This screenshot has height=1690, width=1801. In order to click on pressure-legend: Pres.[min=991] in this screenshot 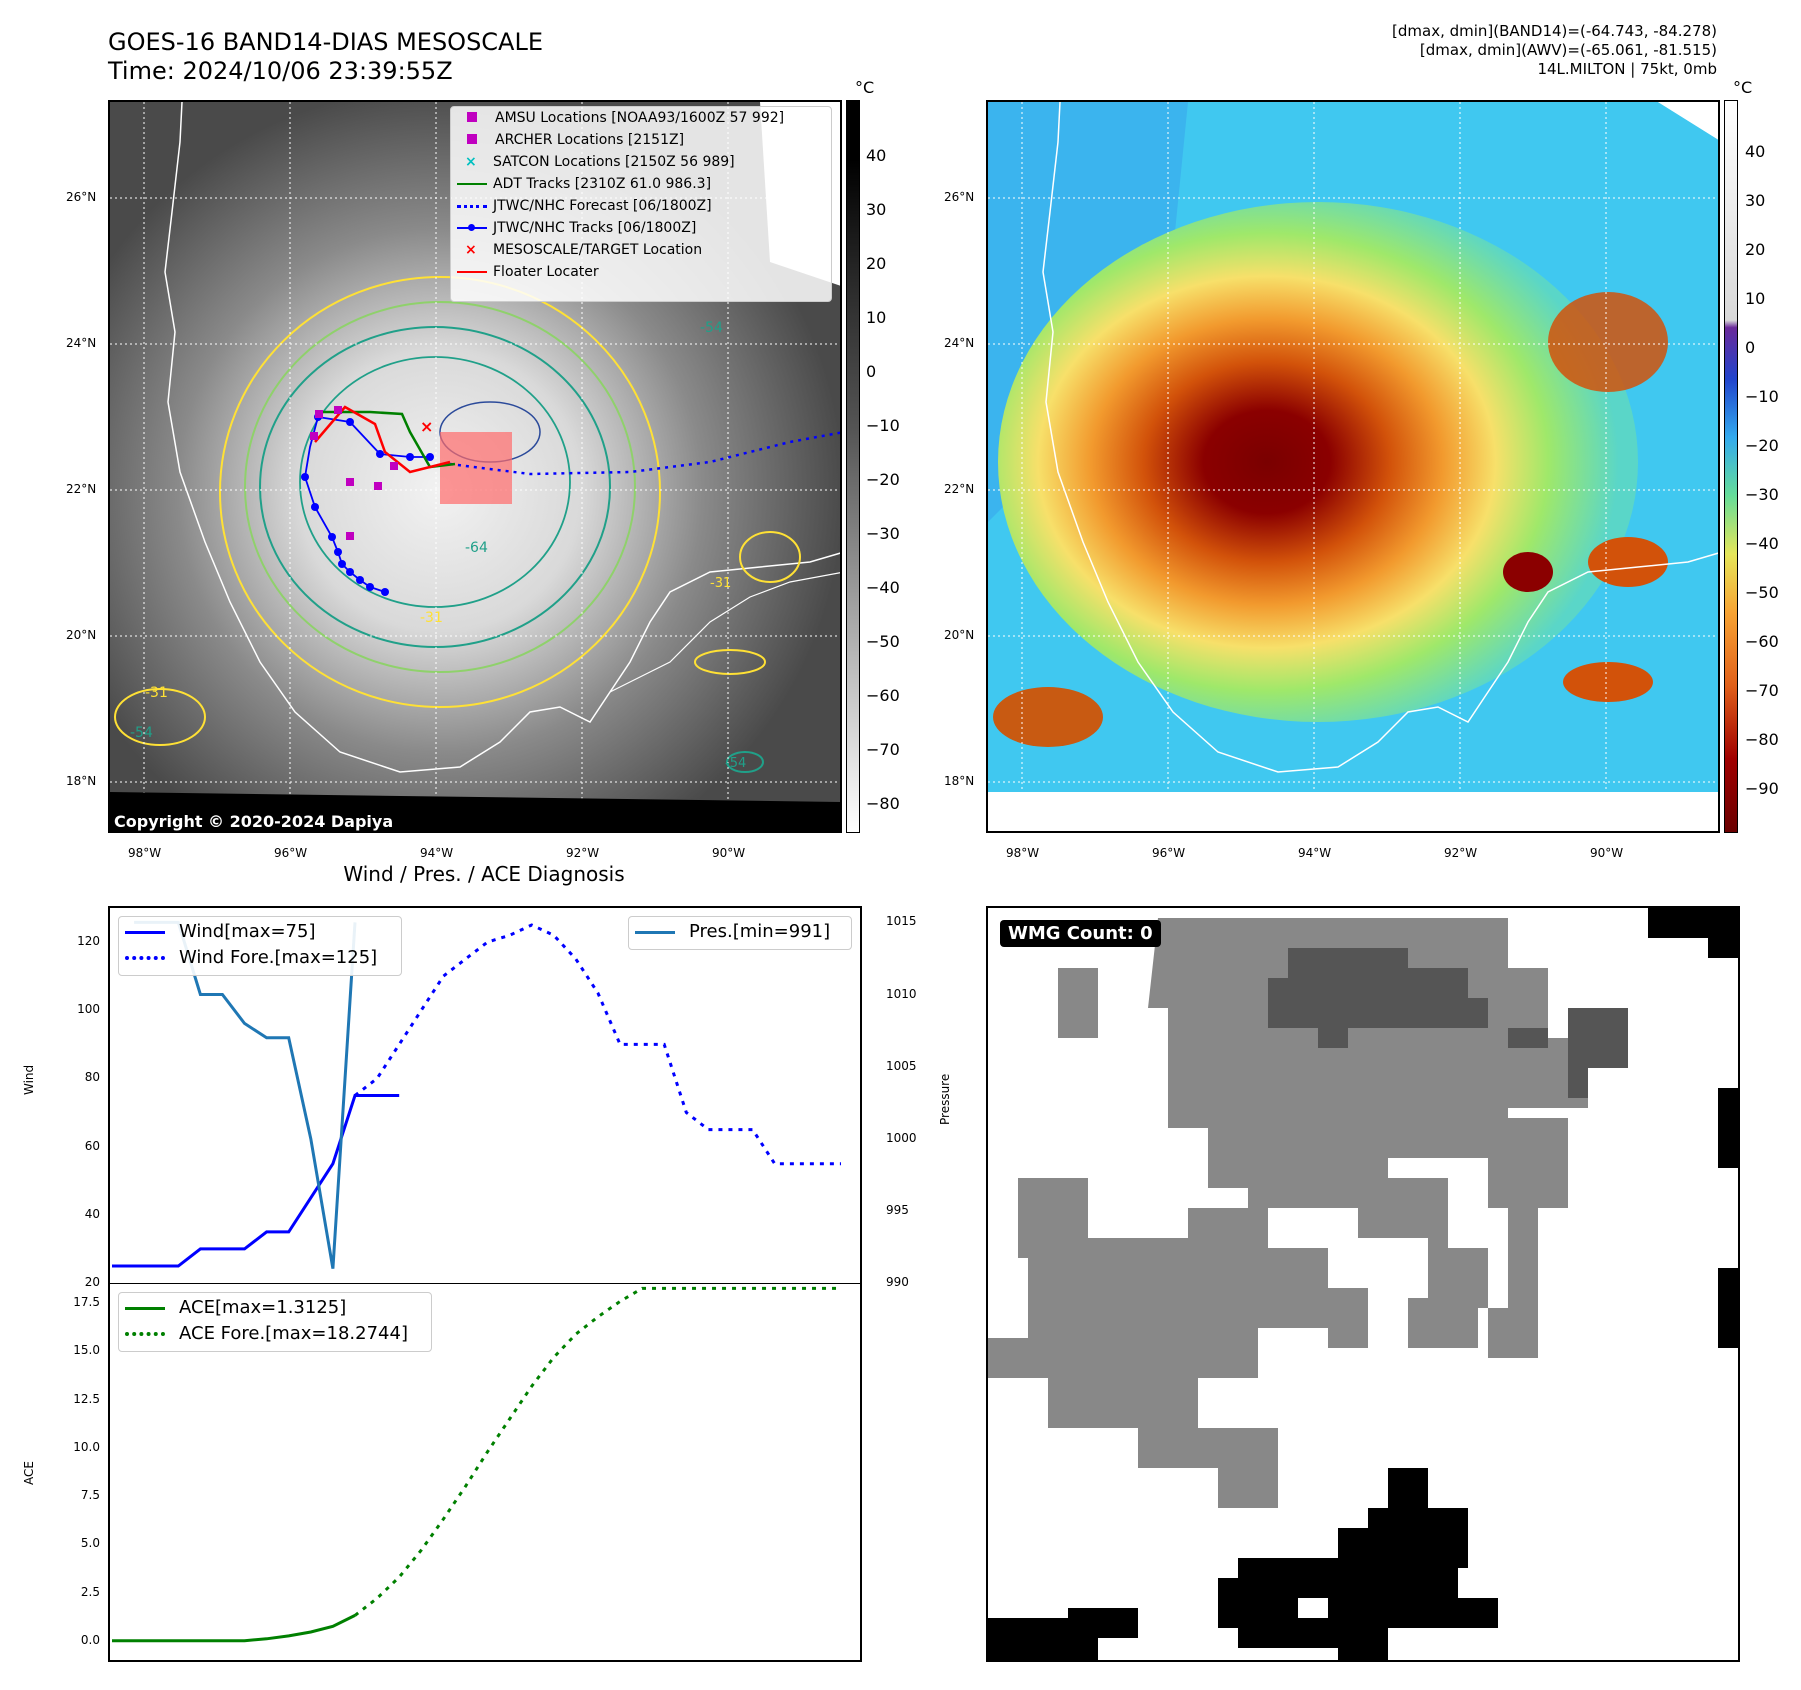, I will do `click(740, 933)`.